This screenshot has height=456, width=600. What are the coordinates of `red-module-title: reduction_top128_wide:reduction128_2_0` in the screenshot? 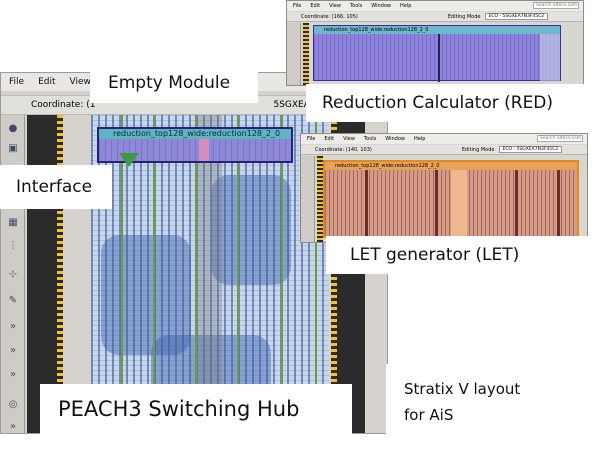 It's located at (437, 30).